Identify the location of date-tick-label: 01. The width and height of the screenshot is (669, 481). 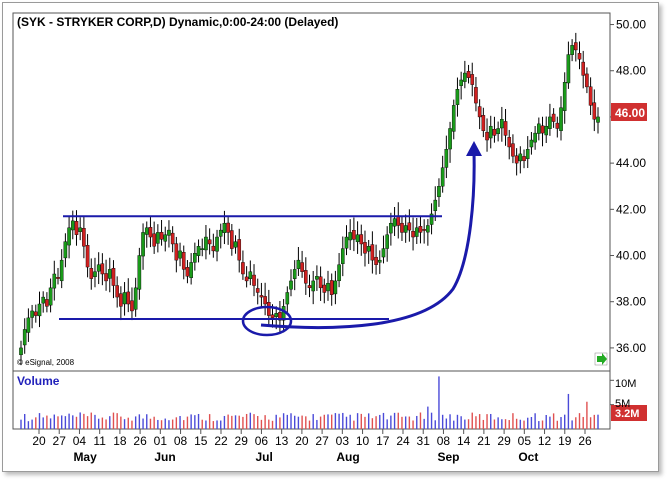
(161, 441).